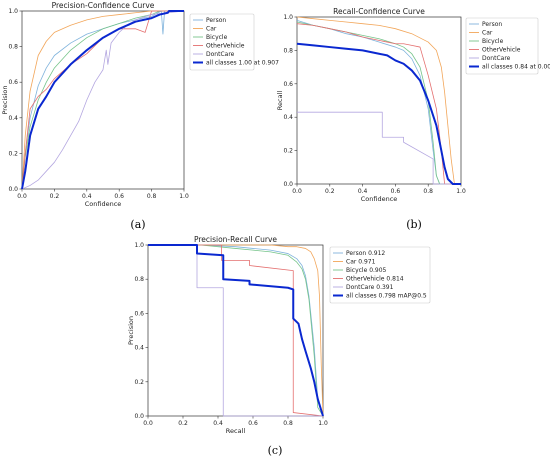 This screenshot has height=458, width=550. I want to click on legend-entry: all classes 0.84 at 0.000, so click(516, 67).